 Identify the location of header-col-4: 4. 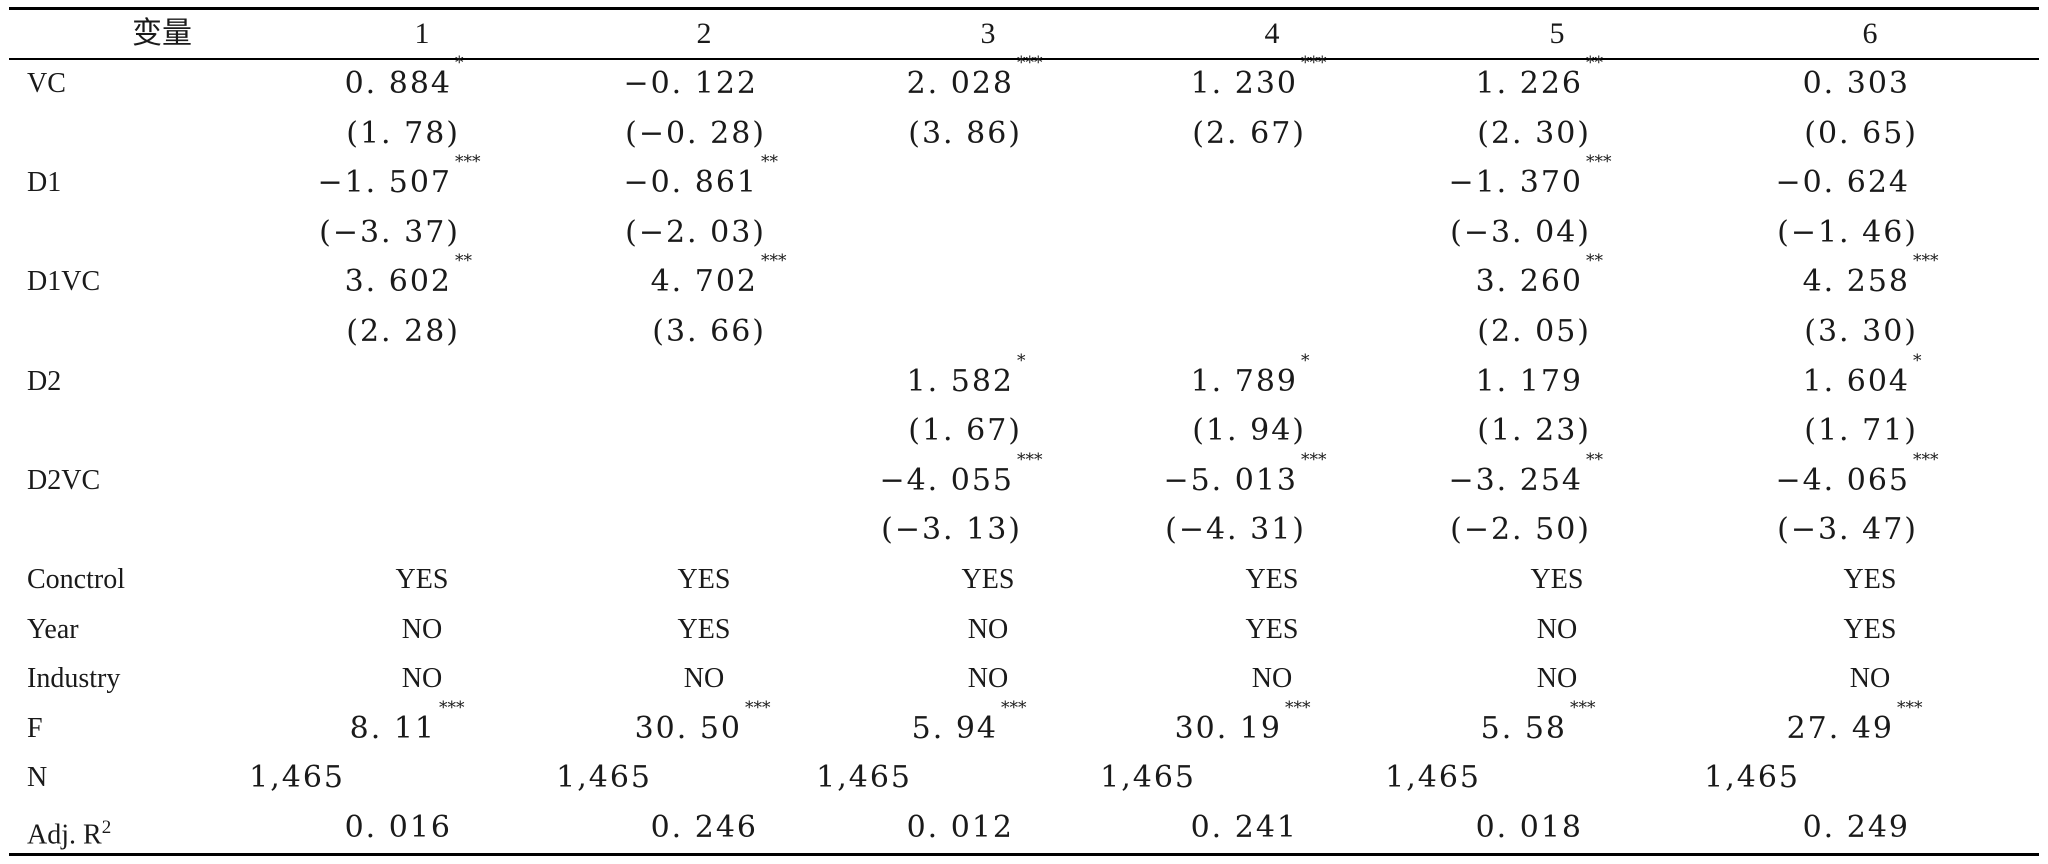
(1272, 33).